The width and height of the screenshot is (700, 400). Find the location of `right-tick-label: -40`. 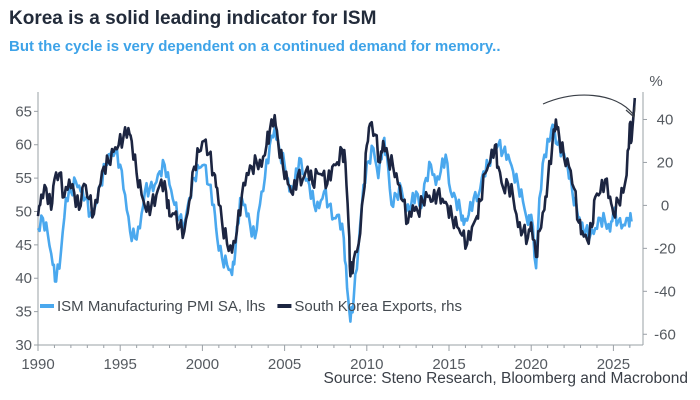

right-tick-label: -40 is located at coordinates (665, 291).